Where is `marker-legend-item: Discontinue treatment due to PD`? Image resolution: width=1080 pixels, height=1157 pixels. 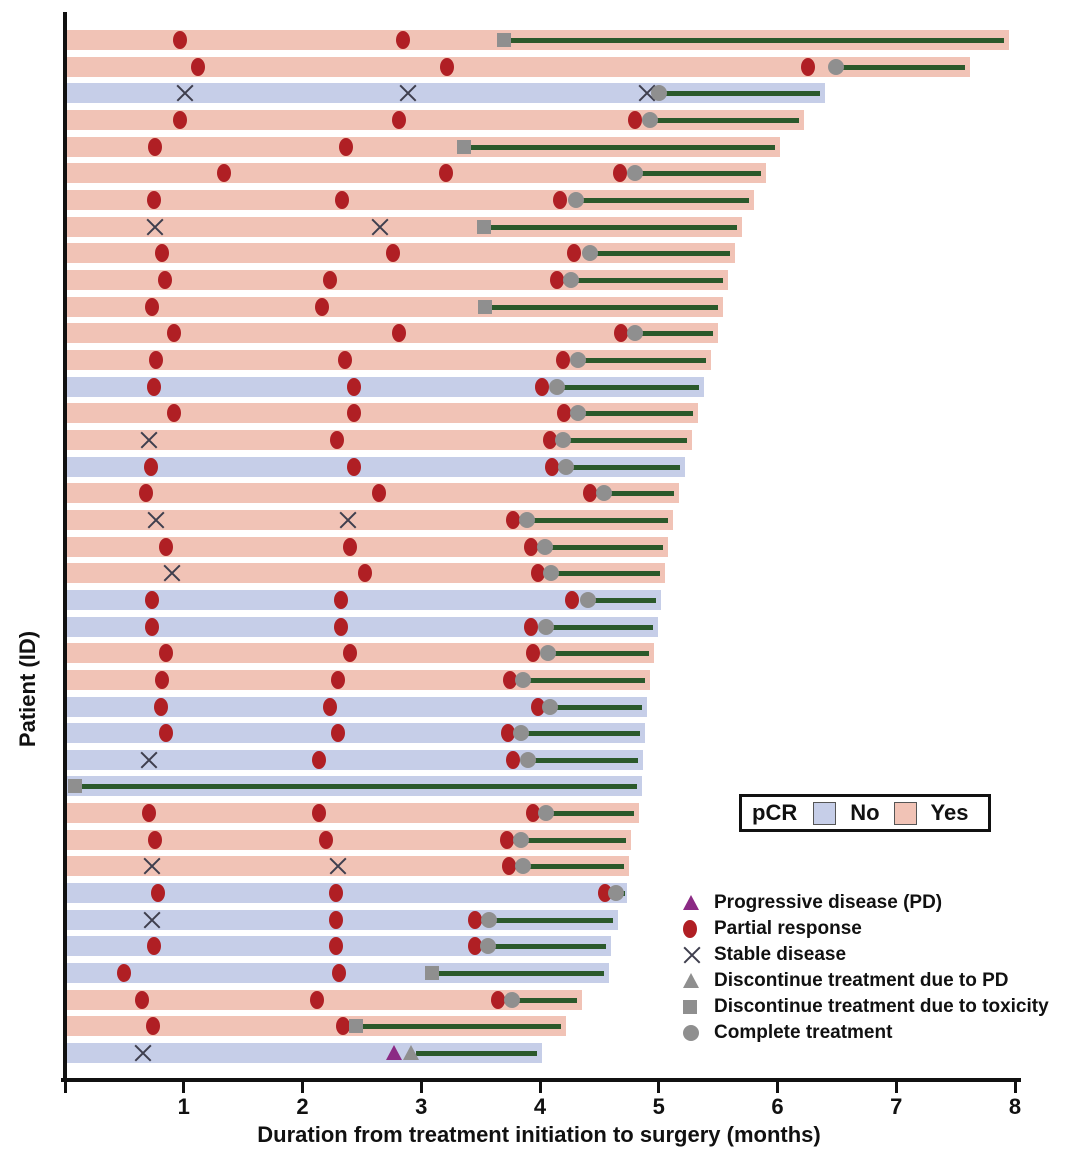
marker-legend-item: Discontinue treatment due to PD is located at coordinates (865, 981).